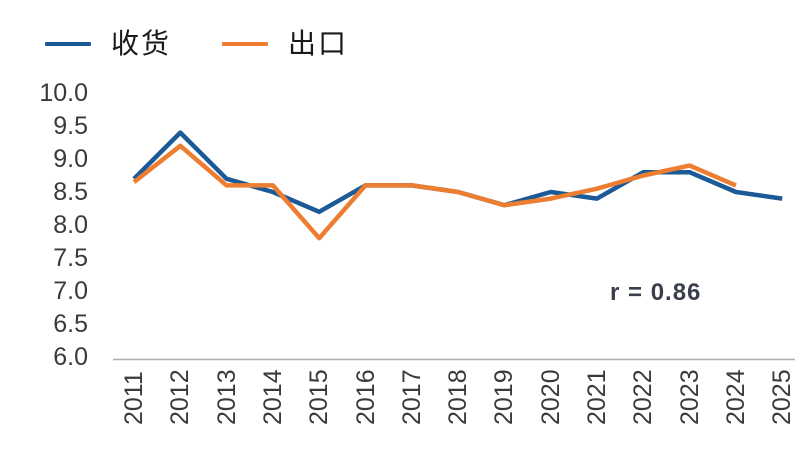 The image size is (812, 452). I want to click on legend-label-exports: 出口, so click(318, 43).